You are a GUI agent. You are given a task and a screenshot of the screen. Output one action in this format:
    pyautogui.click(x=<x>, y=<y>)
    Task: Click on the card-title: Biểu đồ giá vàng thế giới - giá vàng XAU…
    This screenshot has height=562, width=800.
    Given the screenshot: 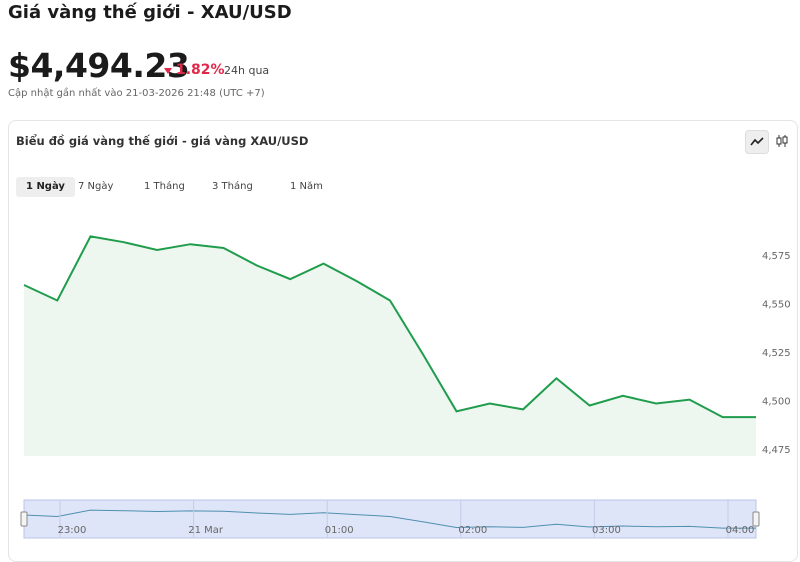 What is the action you would take?
    pyautogui.click(x=162, y=141)
    